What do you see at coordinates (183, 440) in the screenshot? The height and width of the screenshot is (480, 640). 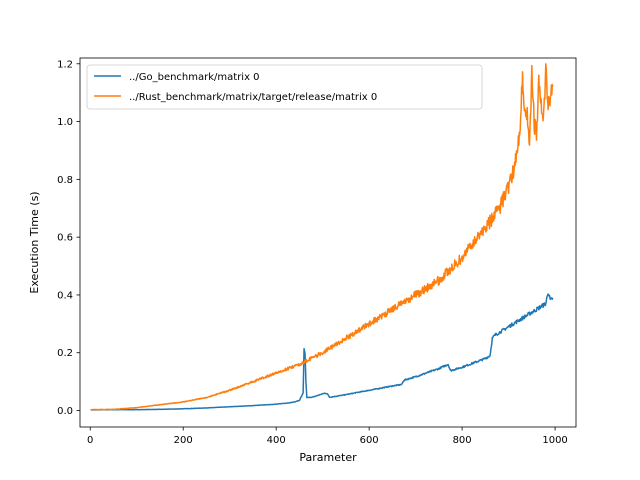 I see `x-tick-label: 200` at bounding box center [183, 440].